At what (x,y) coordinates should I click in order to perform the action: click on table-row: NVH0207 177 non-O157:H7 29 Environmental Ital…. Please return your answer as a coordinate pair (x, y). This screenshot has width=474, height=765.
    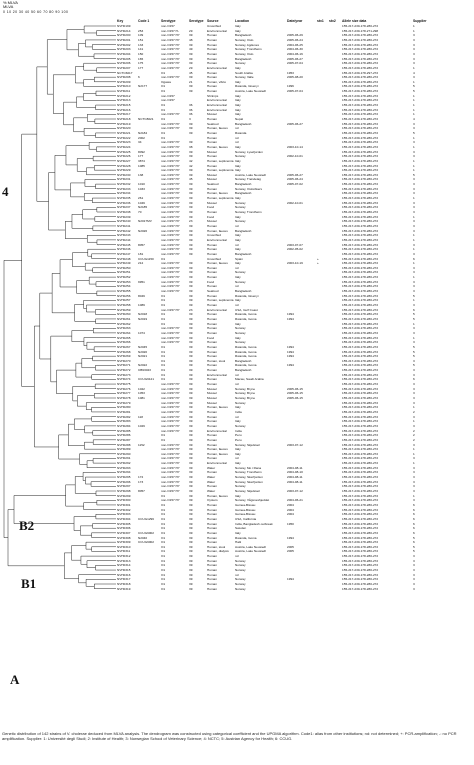
    Looking at the image, I should click on (292, 68).